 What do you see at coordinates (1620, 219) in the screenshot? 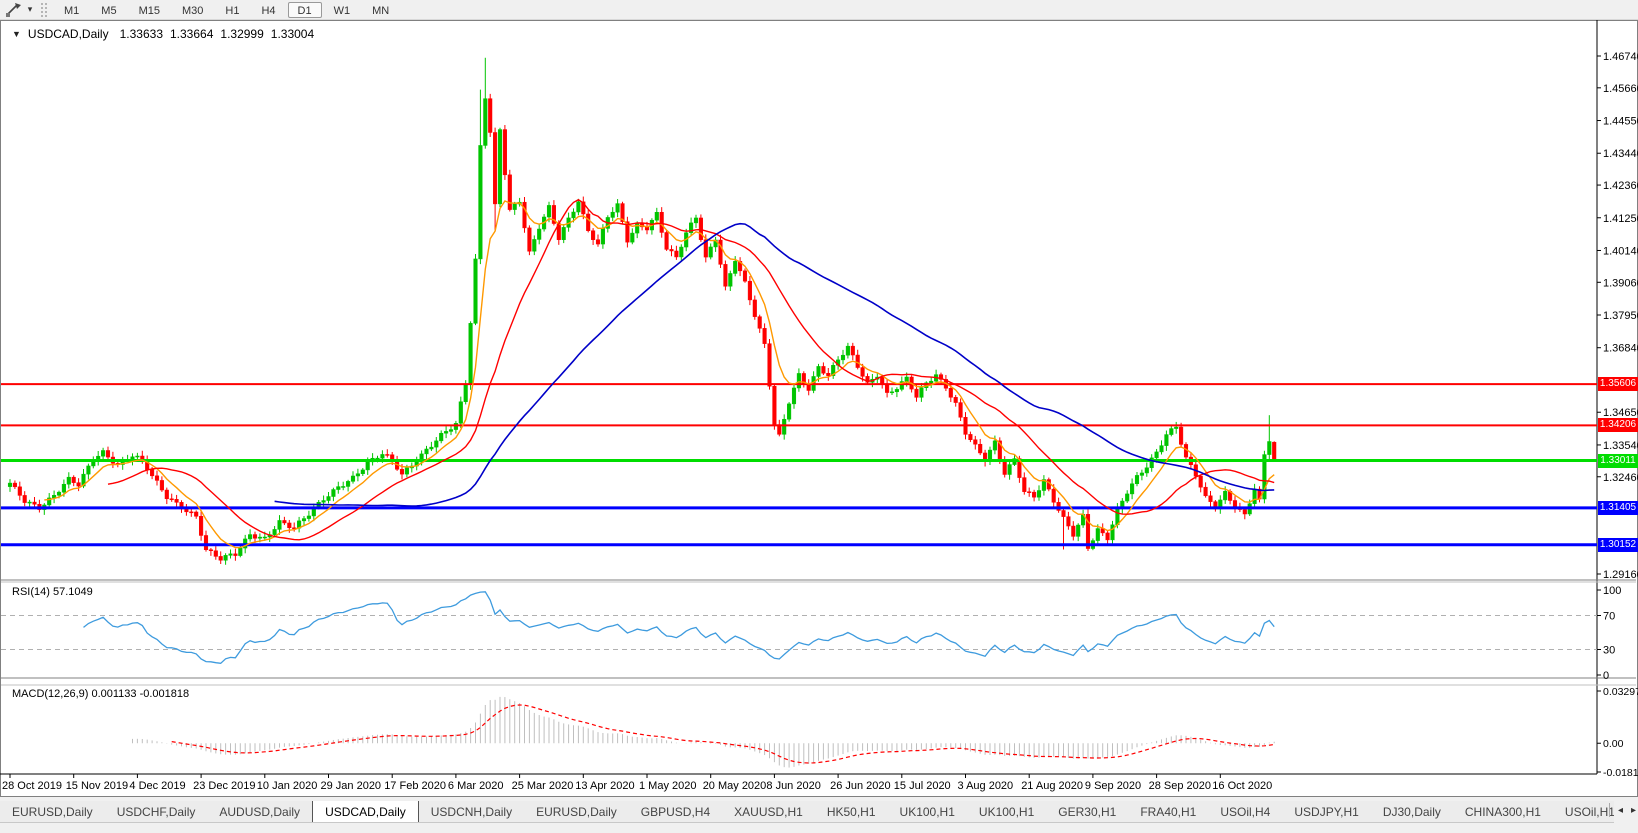
I see `axis-tick-label: 1.41250` at bounding box center [1620, 219].